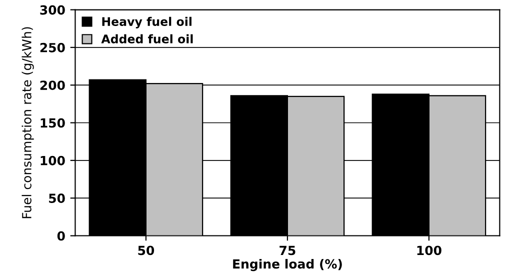 The height and width of the screenshot is (279, 526). Describe the element at coordinates (52, 10) in the screenshot. I see `y-tick-label: 300` at that location.